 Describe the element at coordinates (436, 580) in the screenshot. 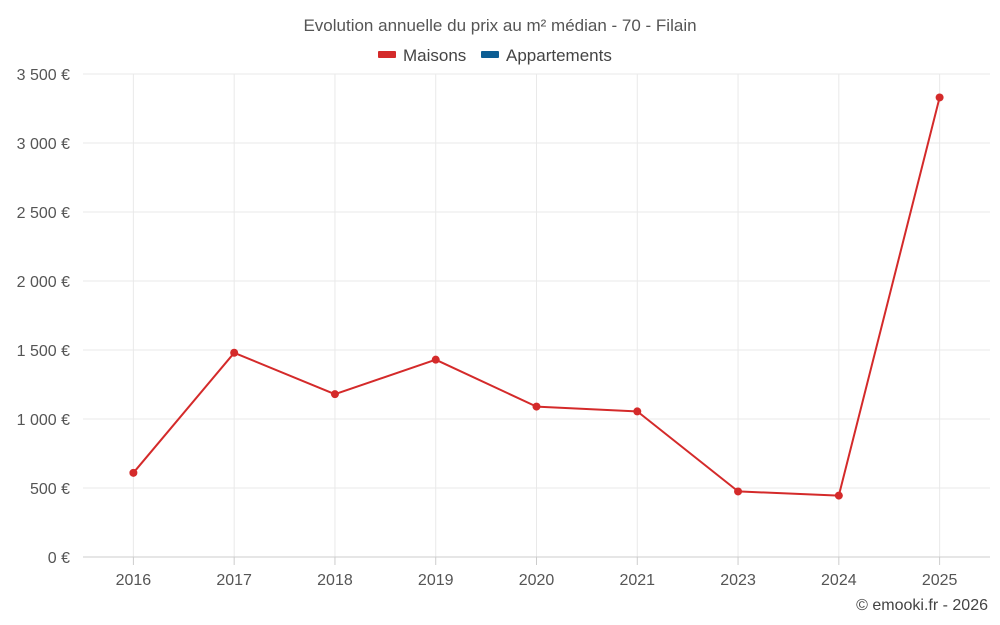

I see `x-tick-label: 2019` at that location.